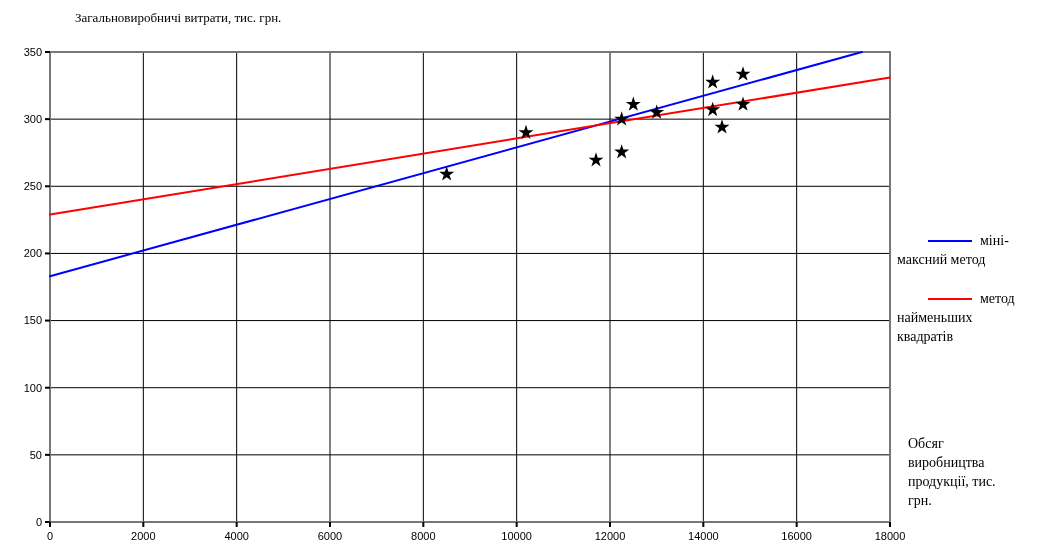 The height and width of the screenshot is (549, 1055). I want to click on y-axis-title: Загальновиробничі витрати, тис. грн., so click(178, 17).